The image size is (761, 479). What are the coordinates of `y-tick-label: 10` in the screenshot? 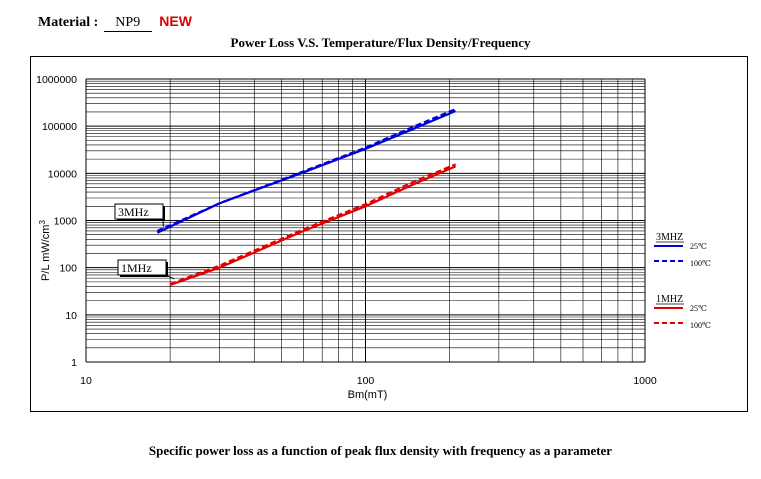 It's located at (71, 316).